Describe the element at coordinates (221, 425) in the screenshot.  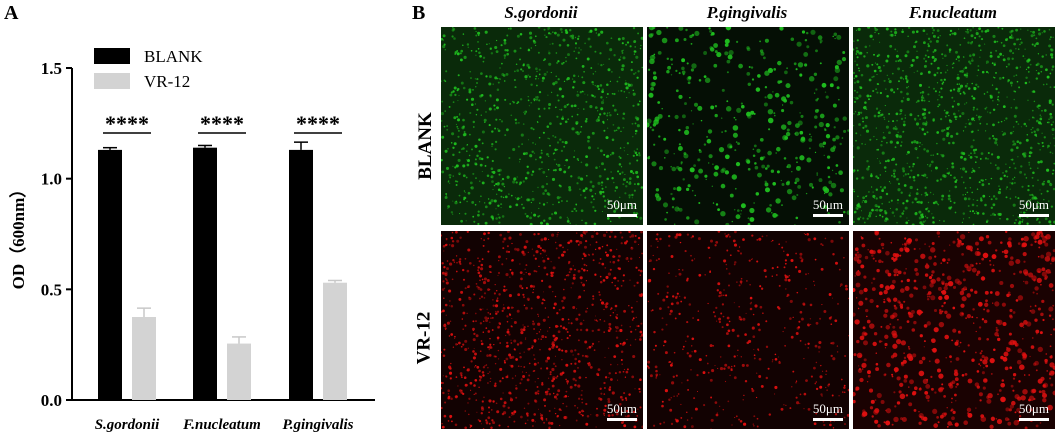
I see `x-tick-label: F.nucleatum` at that location.